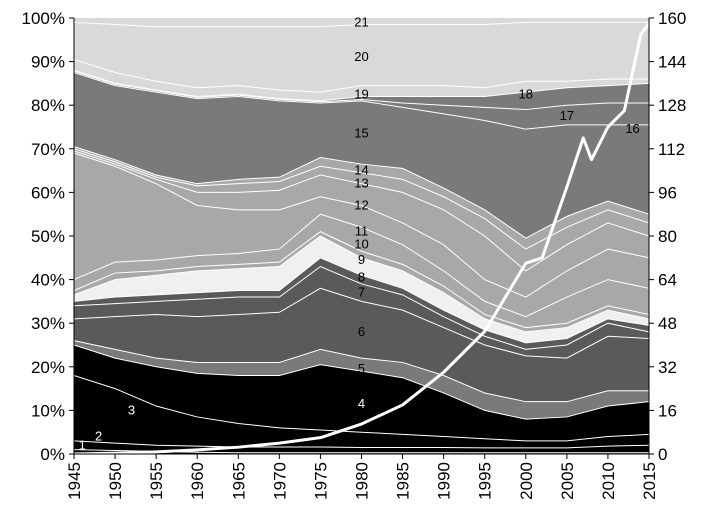 Image resolution: width=709 pixels, height=516 pixels. Describe the element at coordinates (667, 410) in the screenshot. I see `y2-tick-label: 16` at that location.